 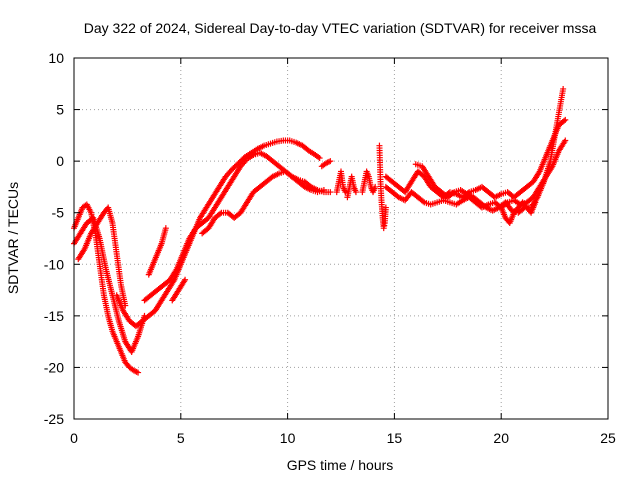 I want to click on y-tick-label: -15, so click(x=54, y=316).